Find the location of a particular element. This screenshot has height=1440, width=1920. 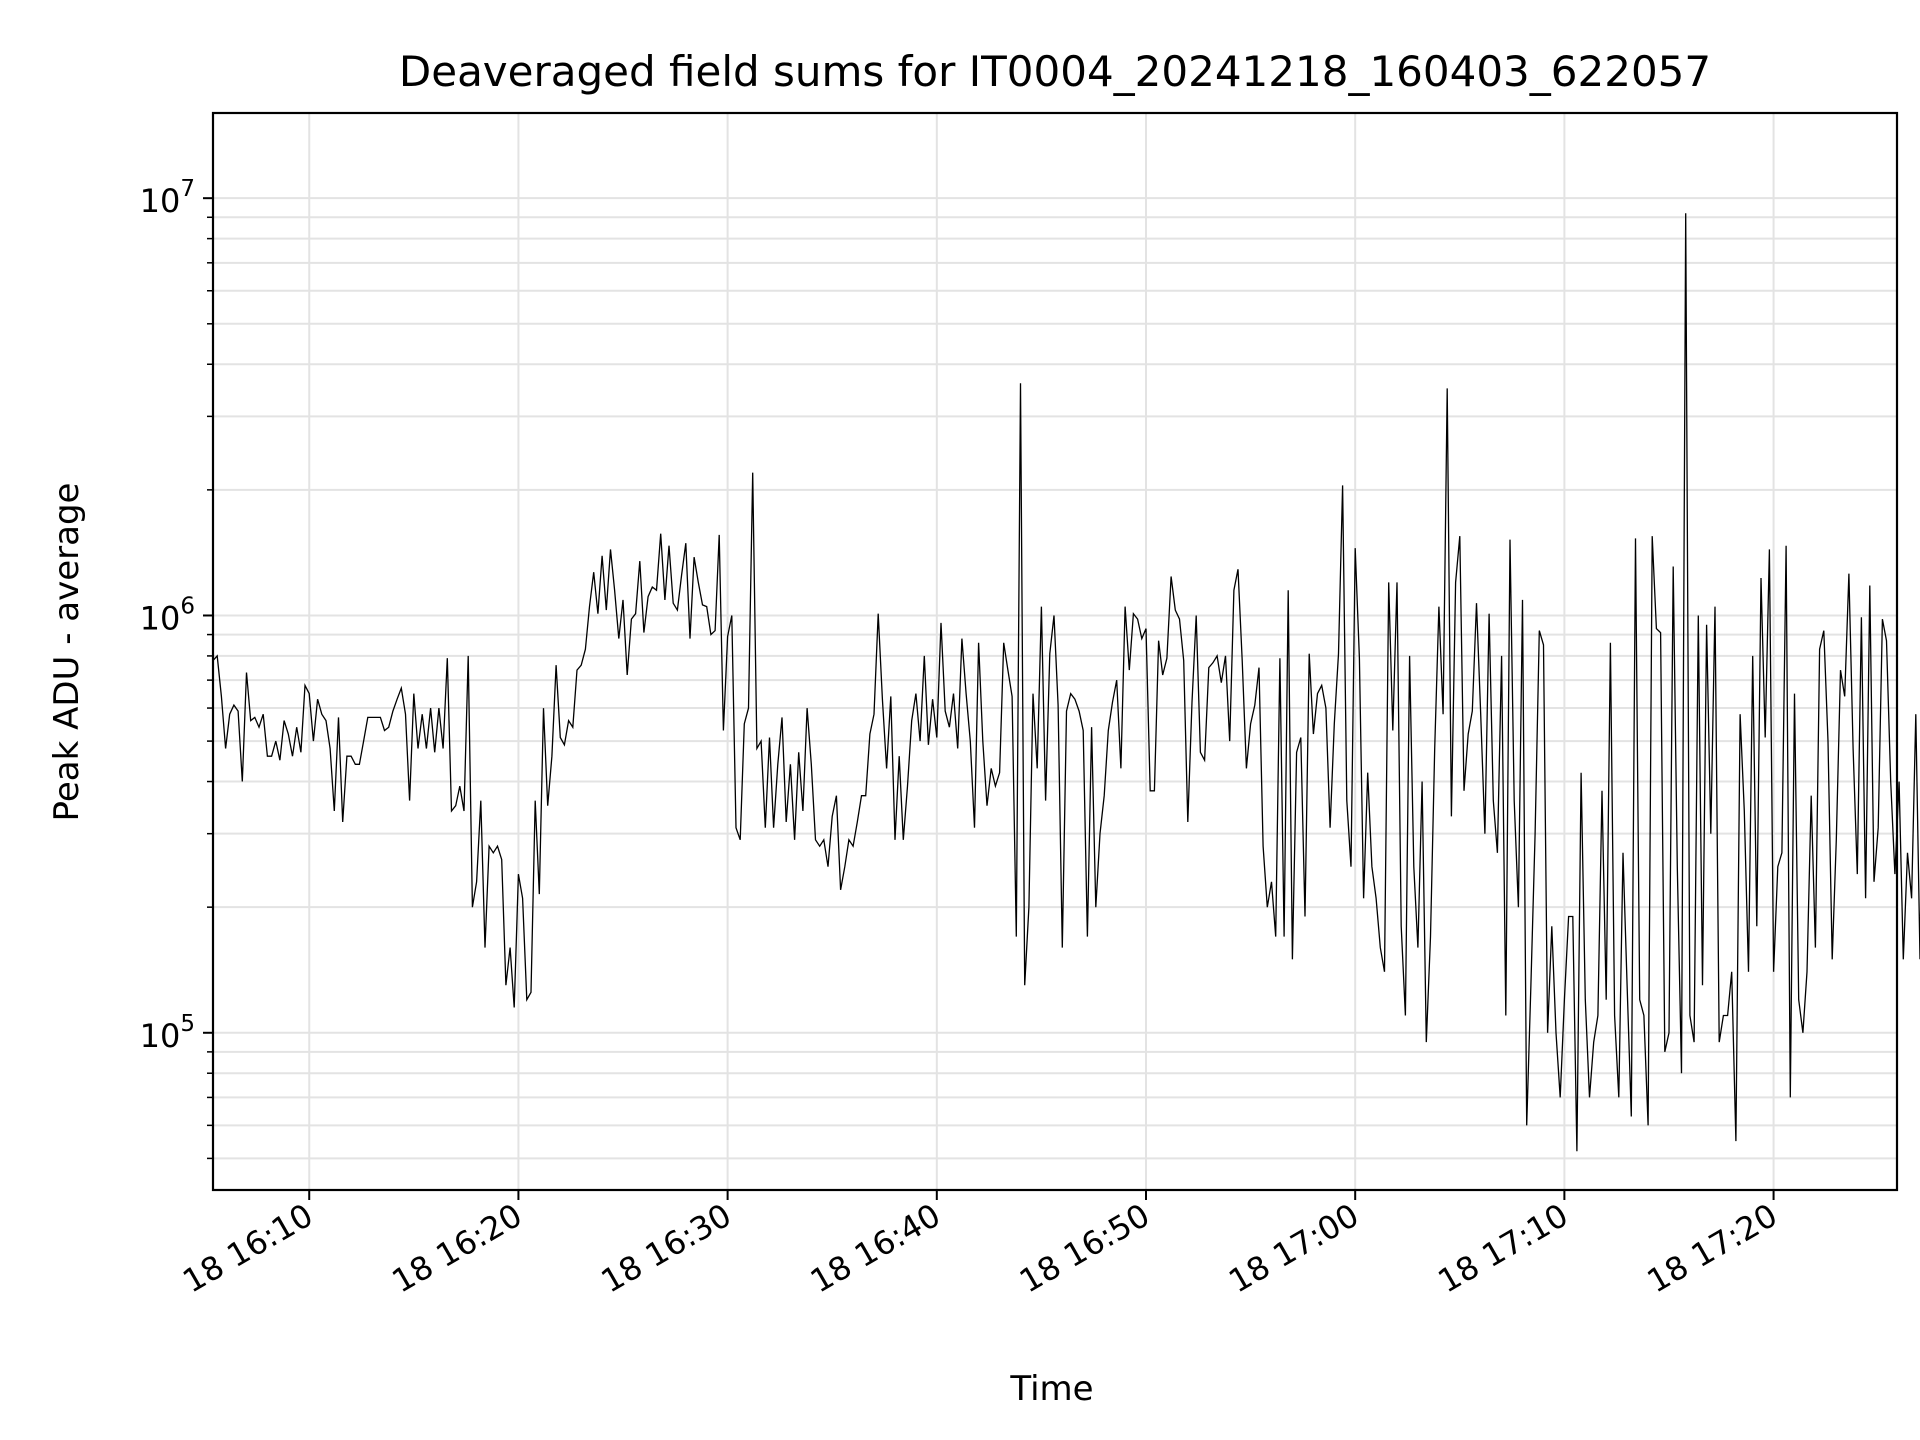

y-tick-label: 10⁵ is located at coordinates (167, 1033).